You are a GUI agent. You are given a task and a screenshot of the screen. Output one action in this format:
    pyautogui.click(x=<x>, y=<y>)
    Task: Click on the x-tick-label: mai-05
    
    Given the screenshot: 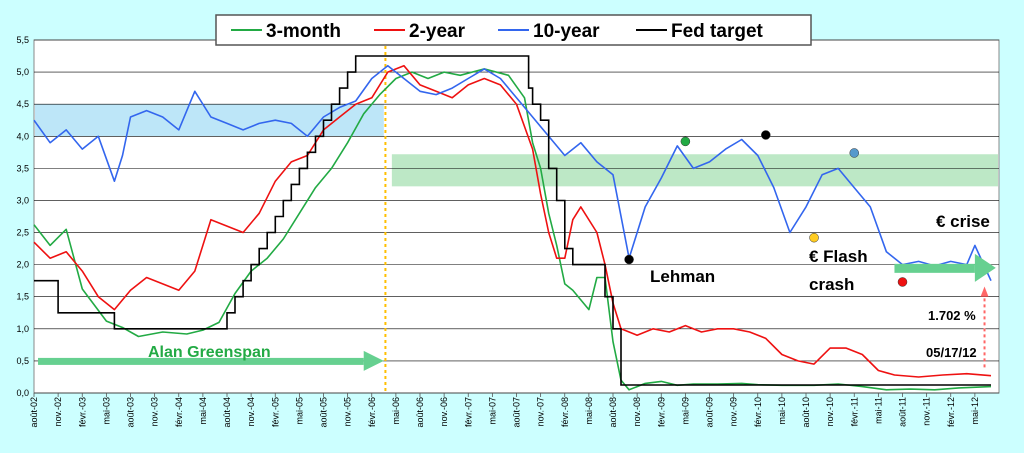 What is the action you would take?
    pyautogui.click(x=299, y=411)
    